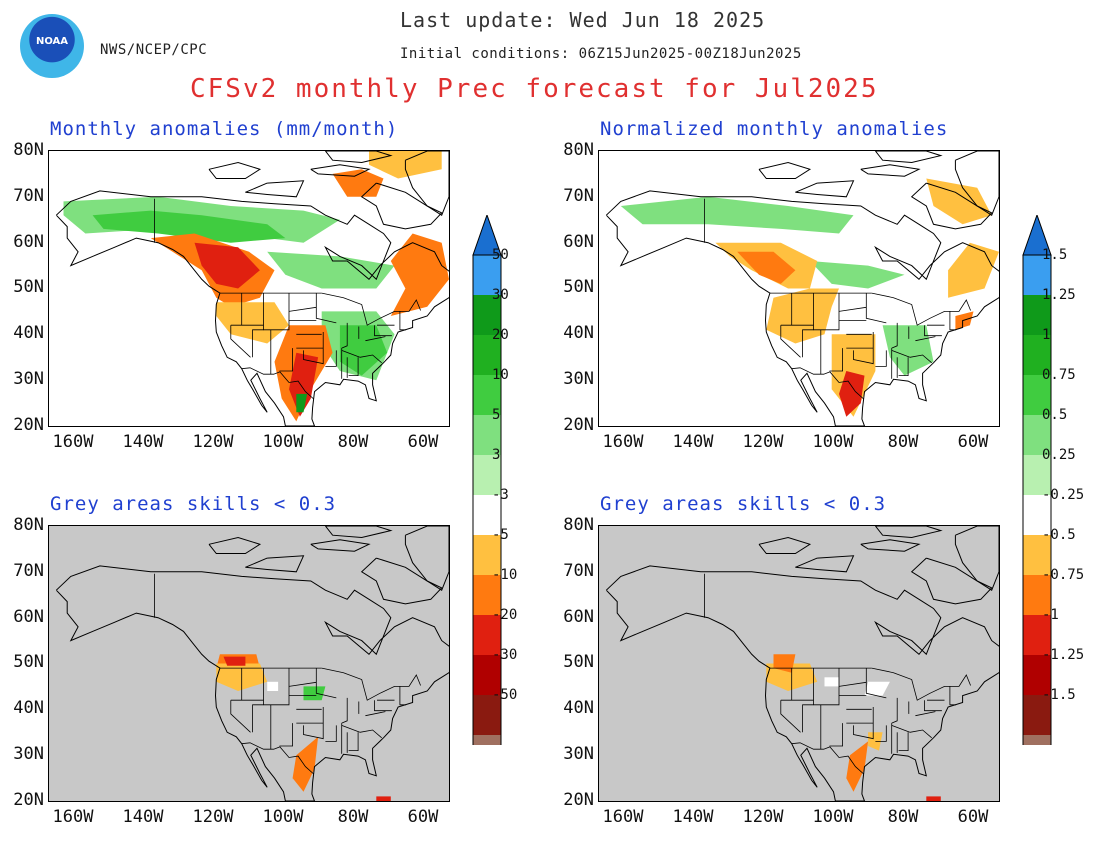 This screenshot has height=850, width=1100. What do you see at coordinates (500, 535) in the screenshot?
I see `colorbar-label: -5` at bounding box center [500, 535].